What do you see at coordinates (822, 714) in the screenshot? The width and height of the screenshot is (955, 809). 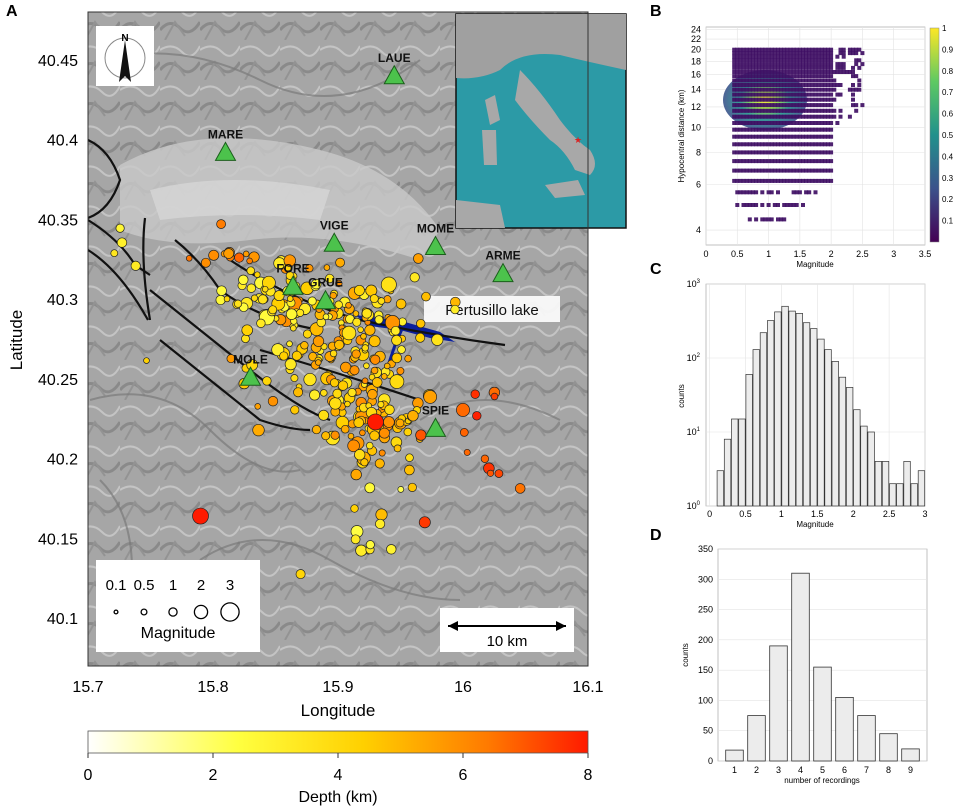 I see `rec-hist-bar` at bounding box center [822, 714].